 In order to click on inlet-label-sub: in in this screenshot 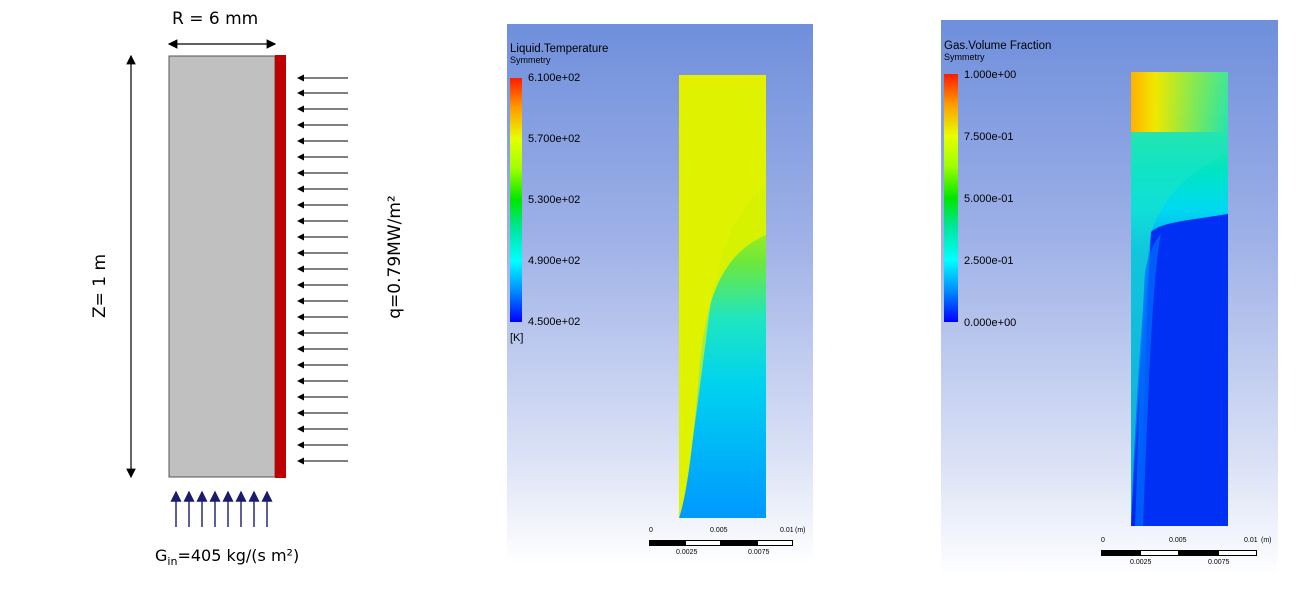, I will do `click(172, 562)`.